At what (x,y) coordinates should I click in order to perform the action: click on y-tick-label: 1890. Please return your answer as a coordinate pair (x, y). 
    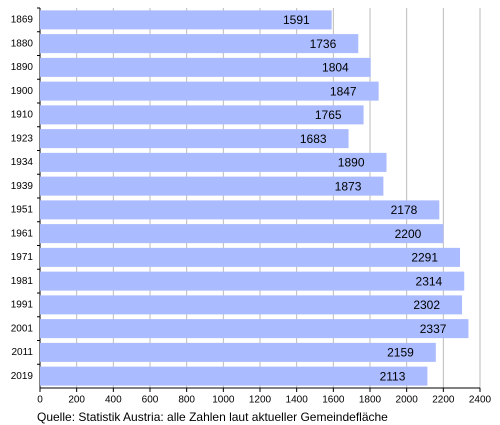
    Looking at the image, I should click on (22, 67).